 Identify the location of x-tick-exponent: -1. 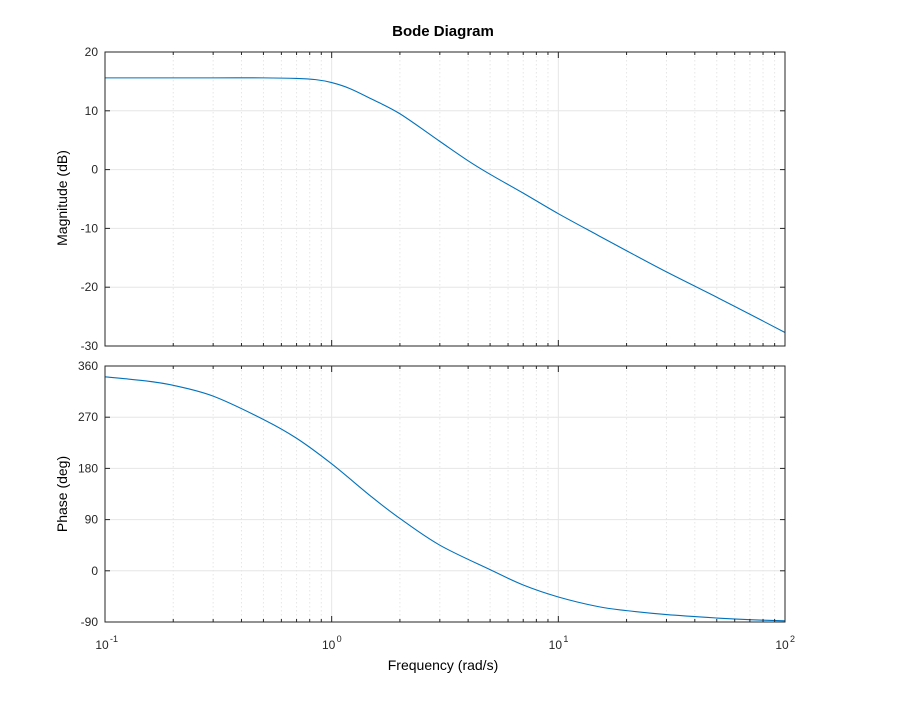
(114, 639).